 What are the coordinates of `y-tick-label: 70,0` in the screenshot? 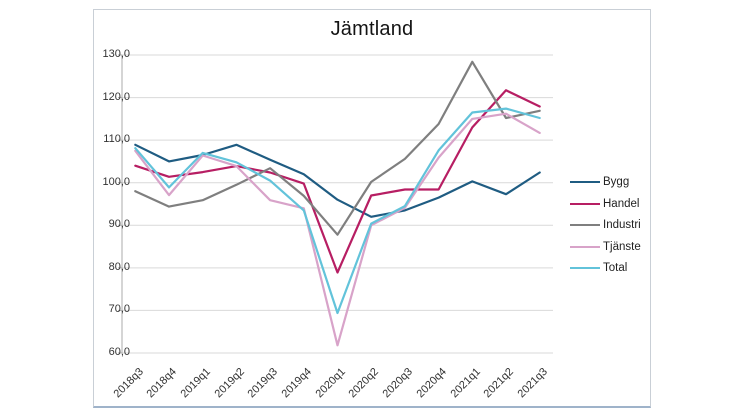 It's located at (119, 309).